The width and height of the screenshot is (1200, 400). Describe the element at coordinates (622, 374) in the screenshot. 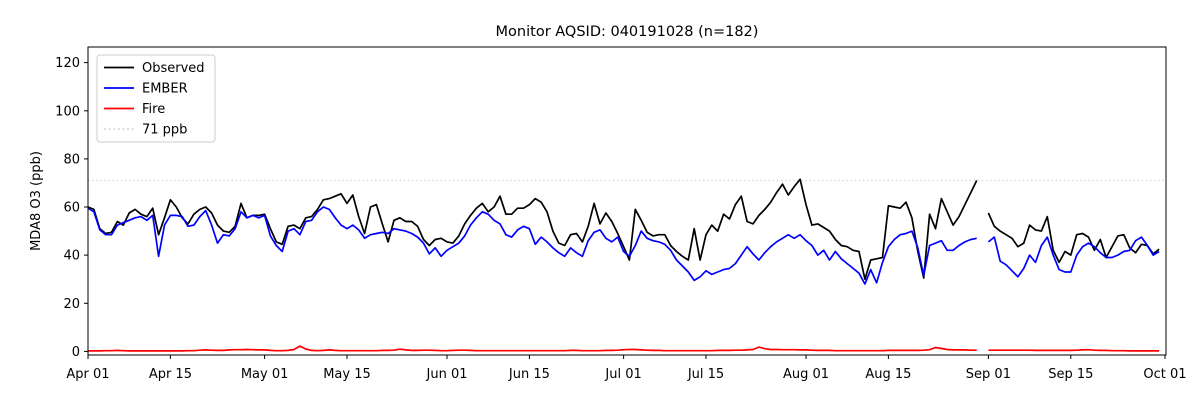

I see `x-tick-label: Jul 01` at that location.